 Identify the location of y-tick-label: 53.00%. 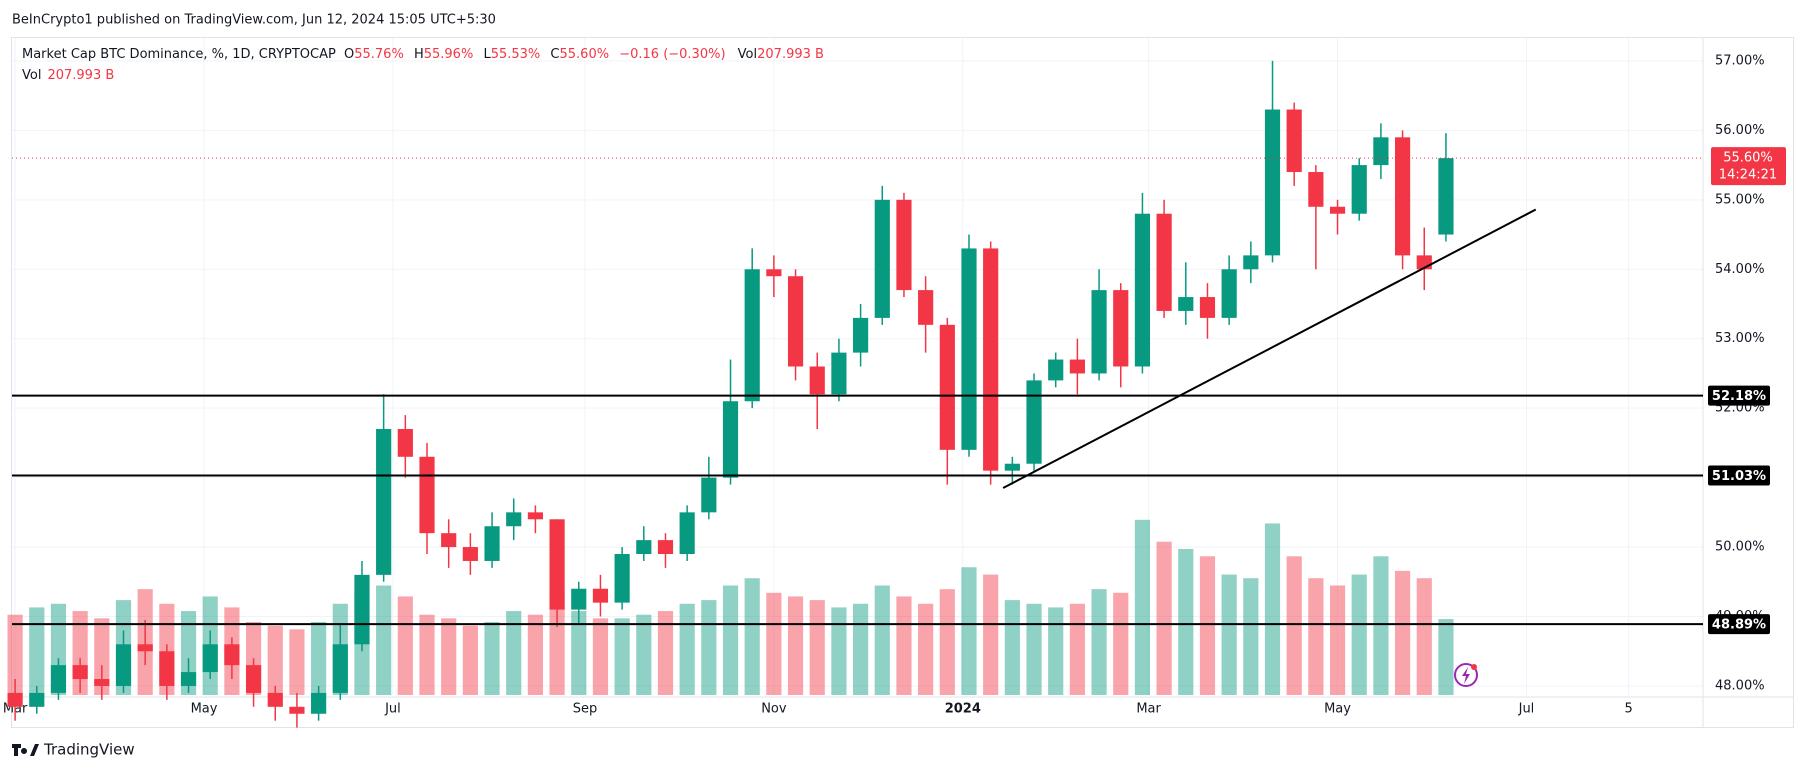
(1740, 338).